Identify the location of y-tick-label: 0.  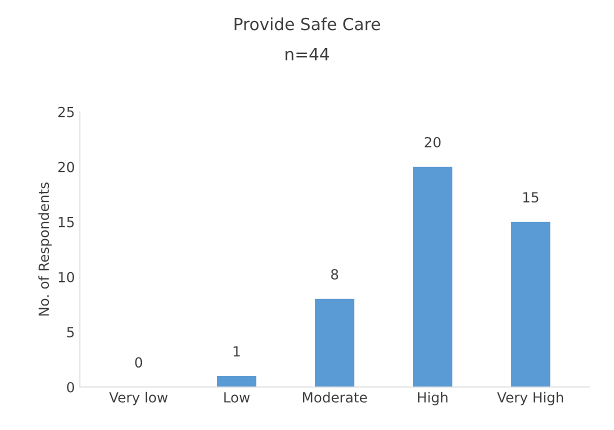
(70, 387).